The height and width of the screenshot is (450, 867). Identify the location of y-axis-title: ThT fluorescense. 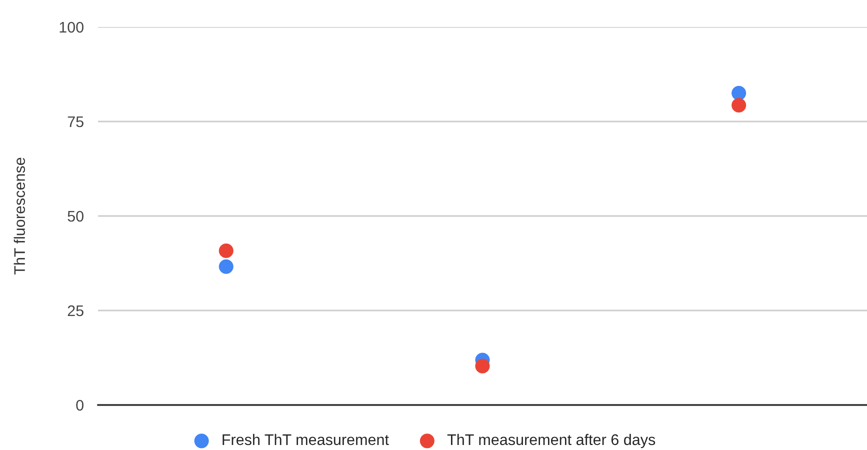
(20, 216).